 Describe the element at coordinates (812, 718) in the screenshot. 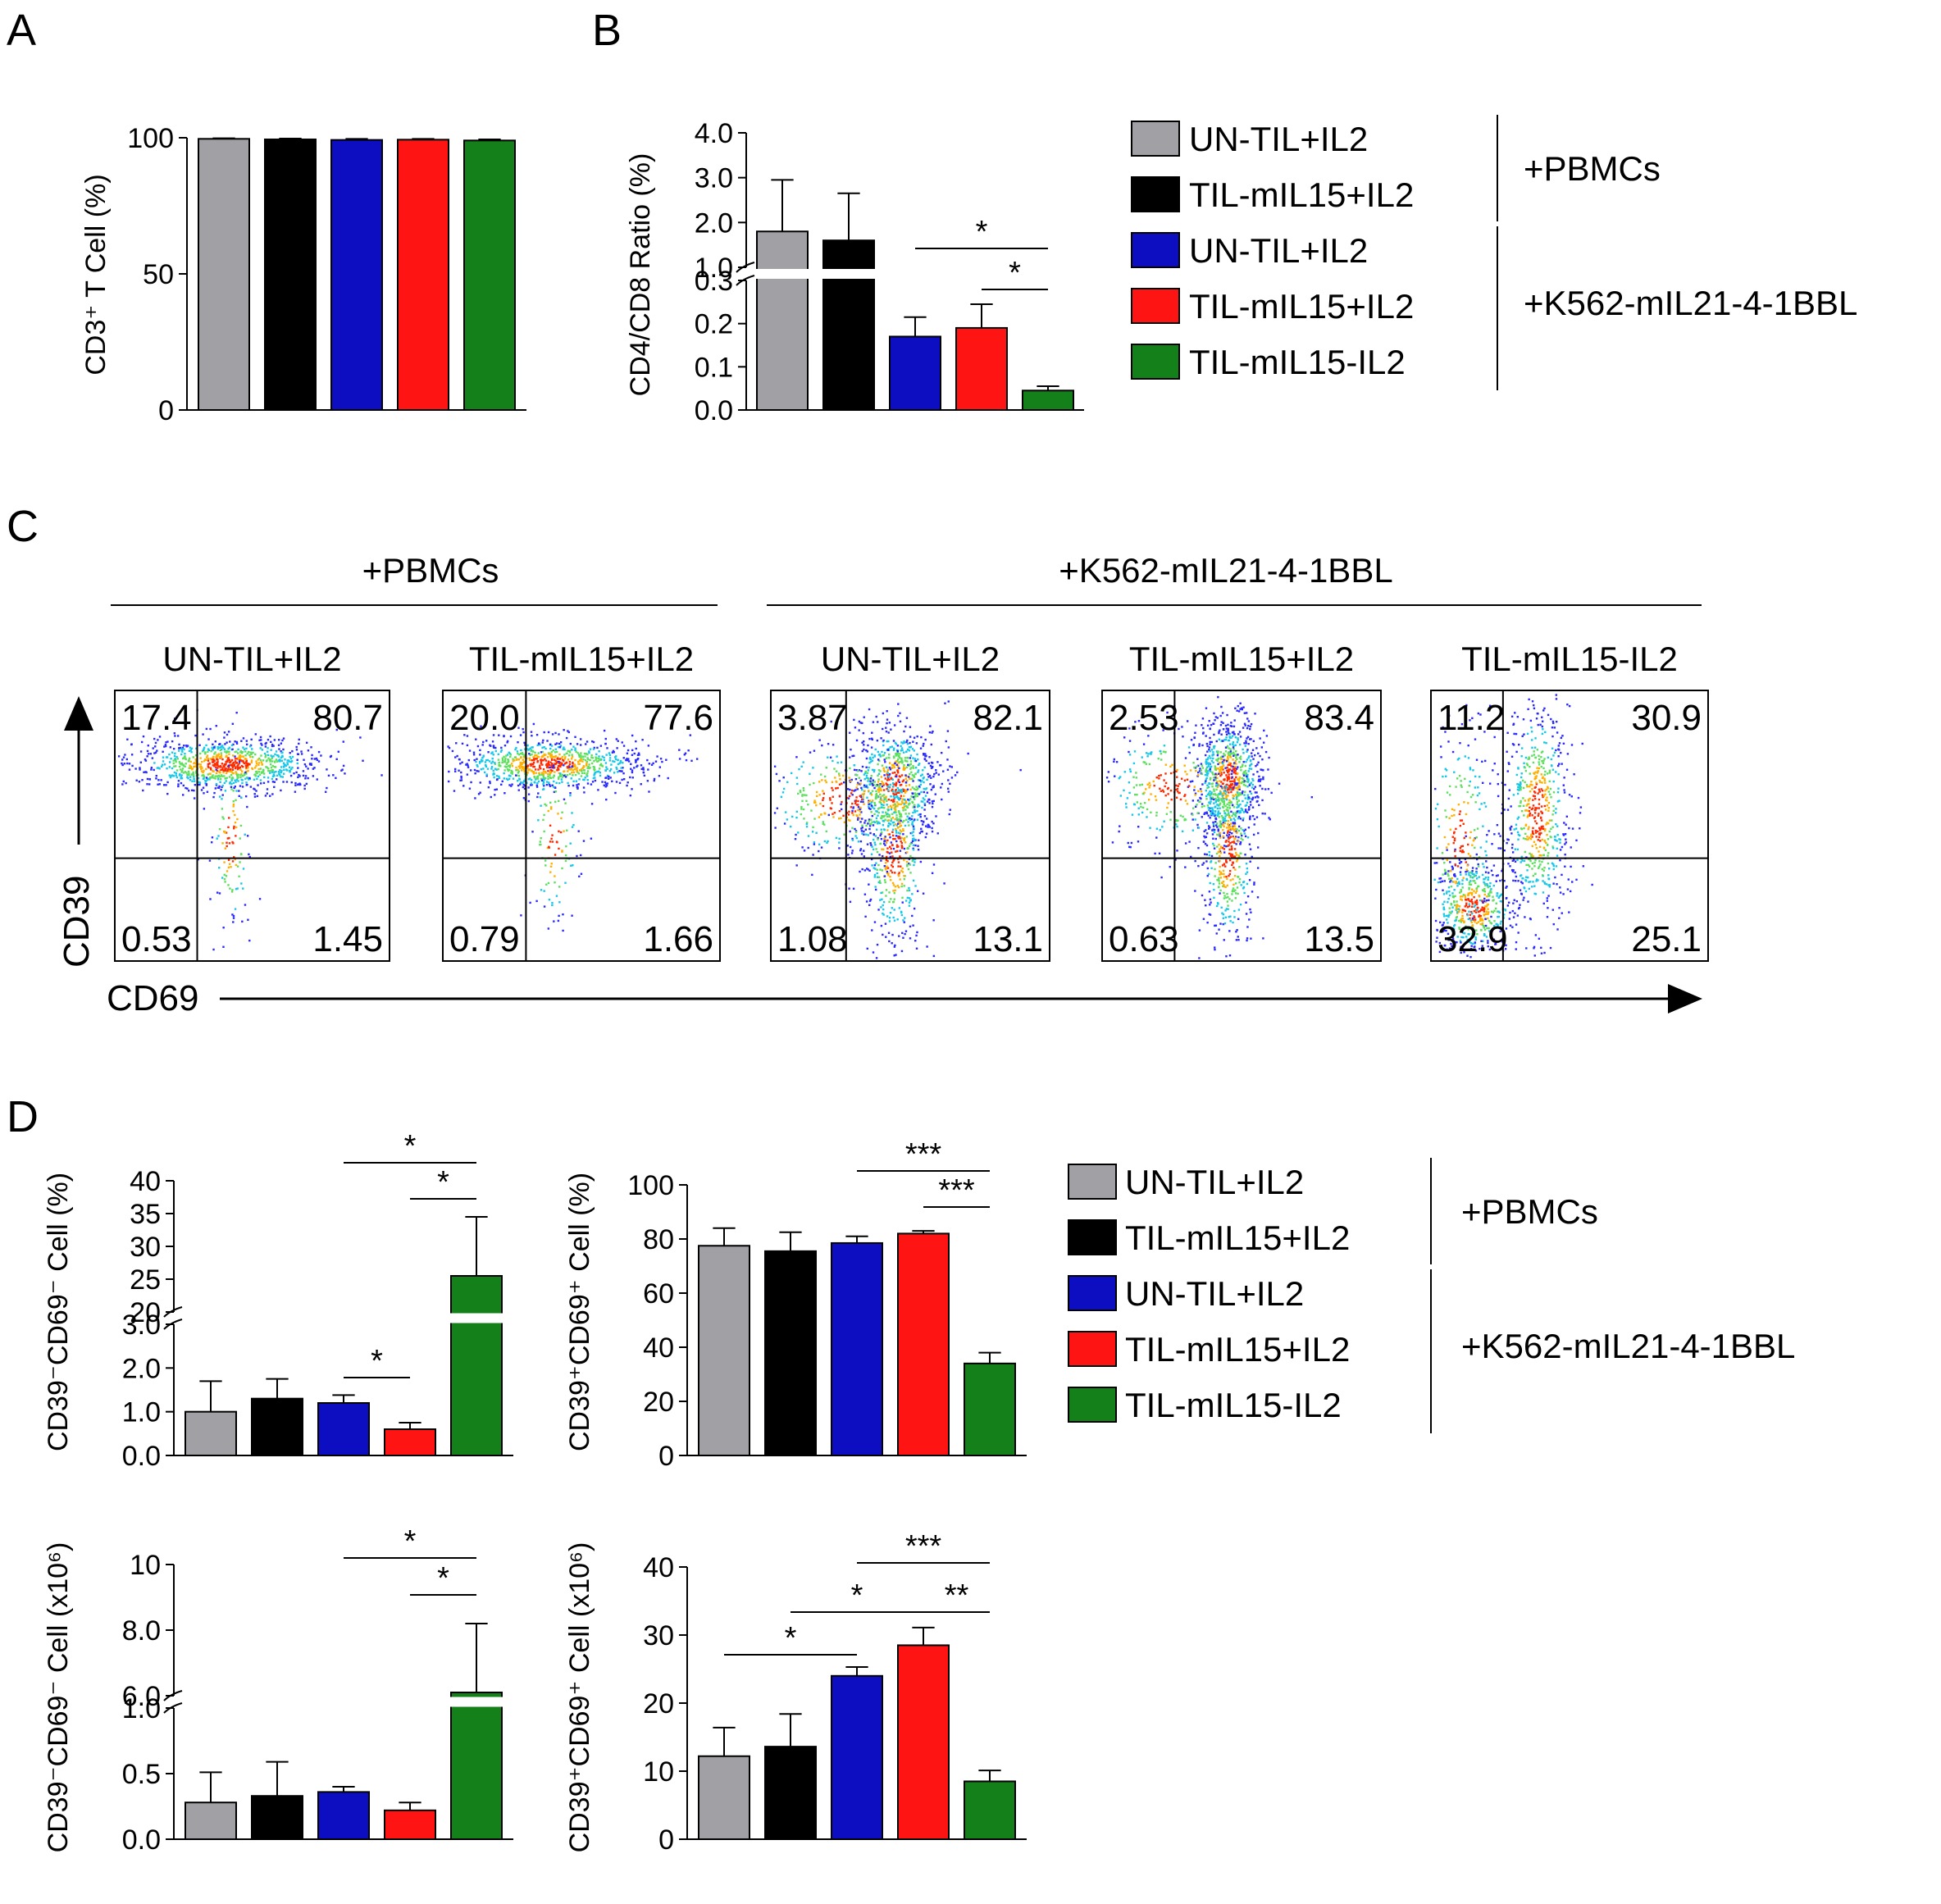

I see `quadrant-value-upper-left: 3.87` at that location.